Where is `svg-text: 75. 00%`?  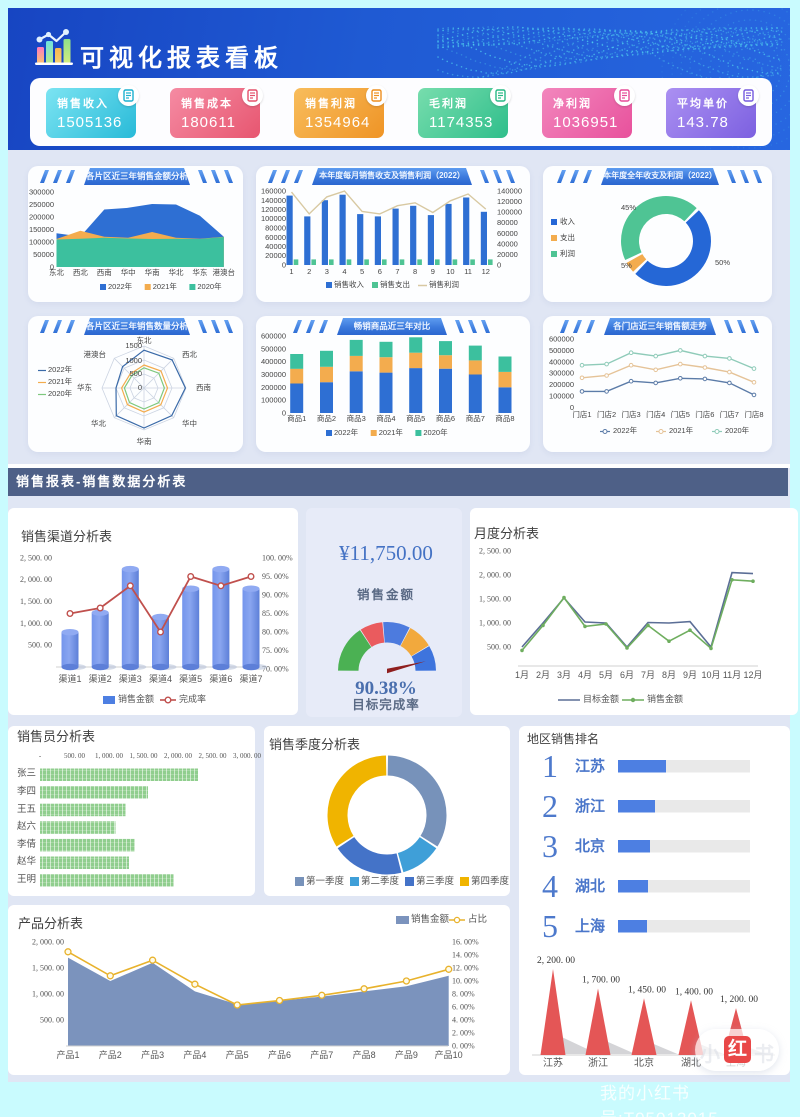
svg-text: 75. 00% is located at coordinates (275, 650).